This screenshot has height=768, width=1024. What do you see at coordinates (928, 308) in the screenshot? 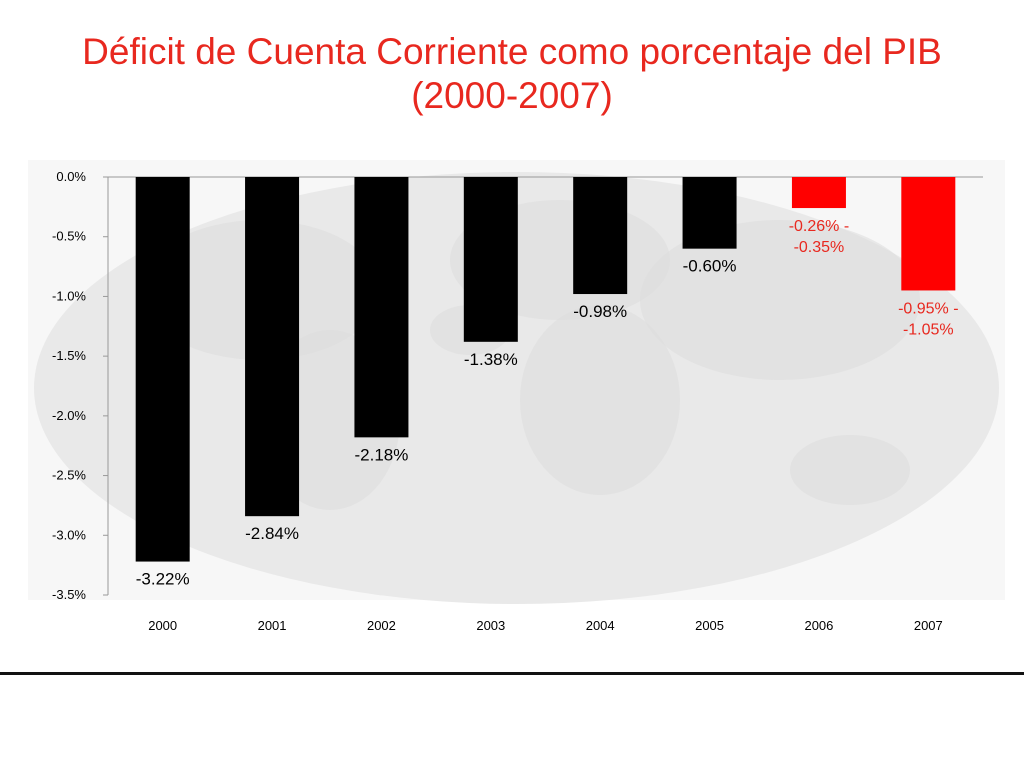
I see `data-label-line: -0.95% -` at bounding box center [928, 308].